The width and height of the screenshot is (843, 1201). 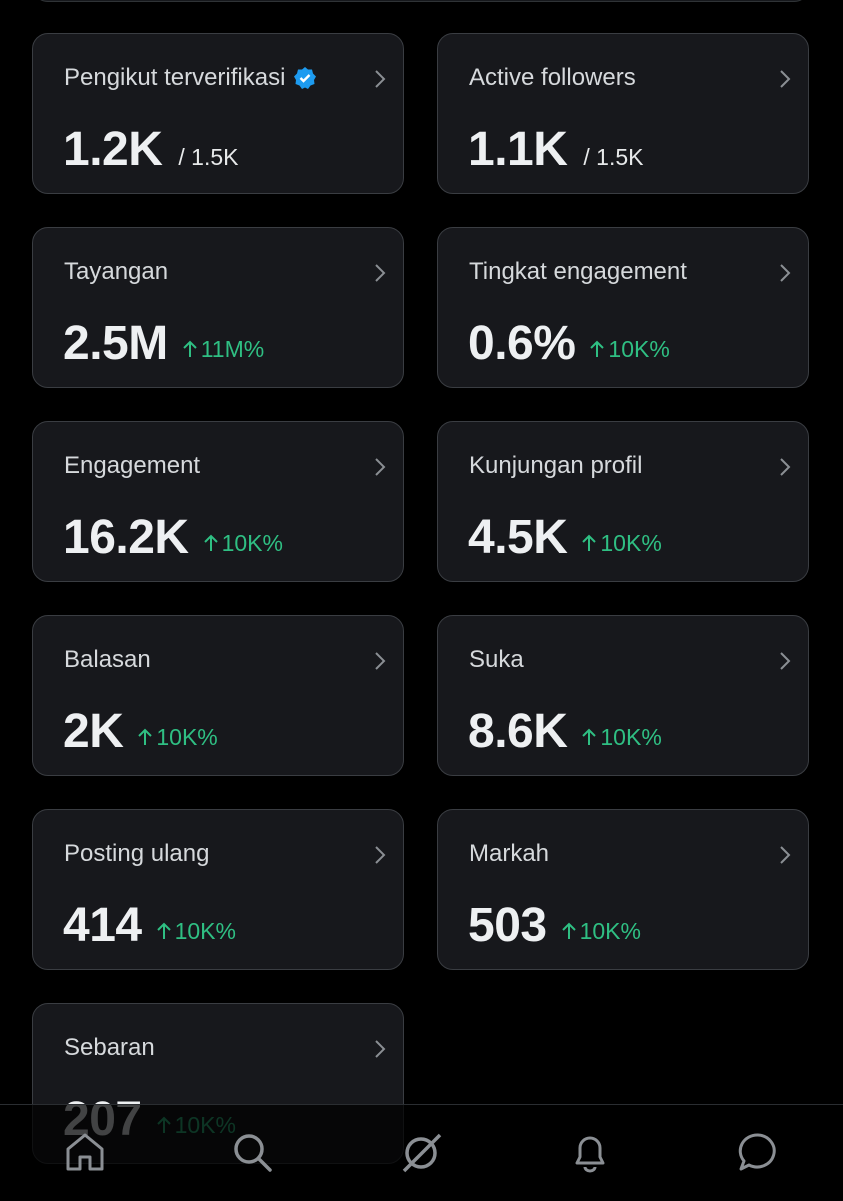 I want to click on metric-card: Markah 503 10K%, so click(x=623, y=889).